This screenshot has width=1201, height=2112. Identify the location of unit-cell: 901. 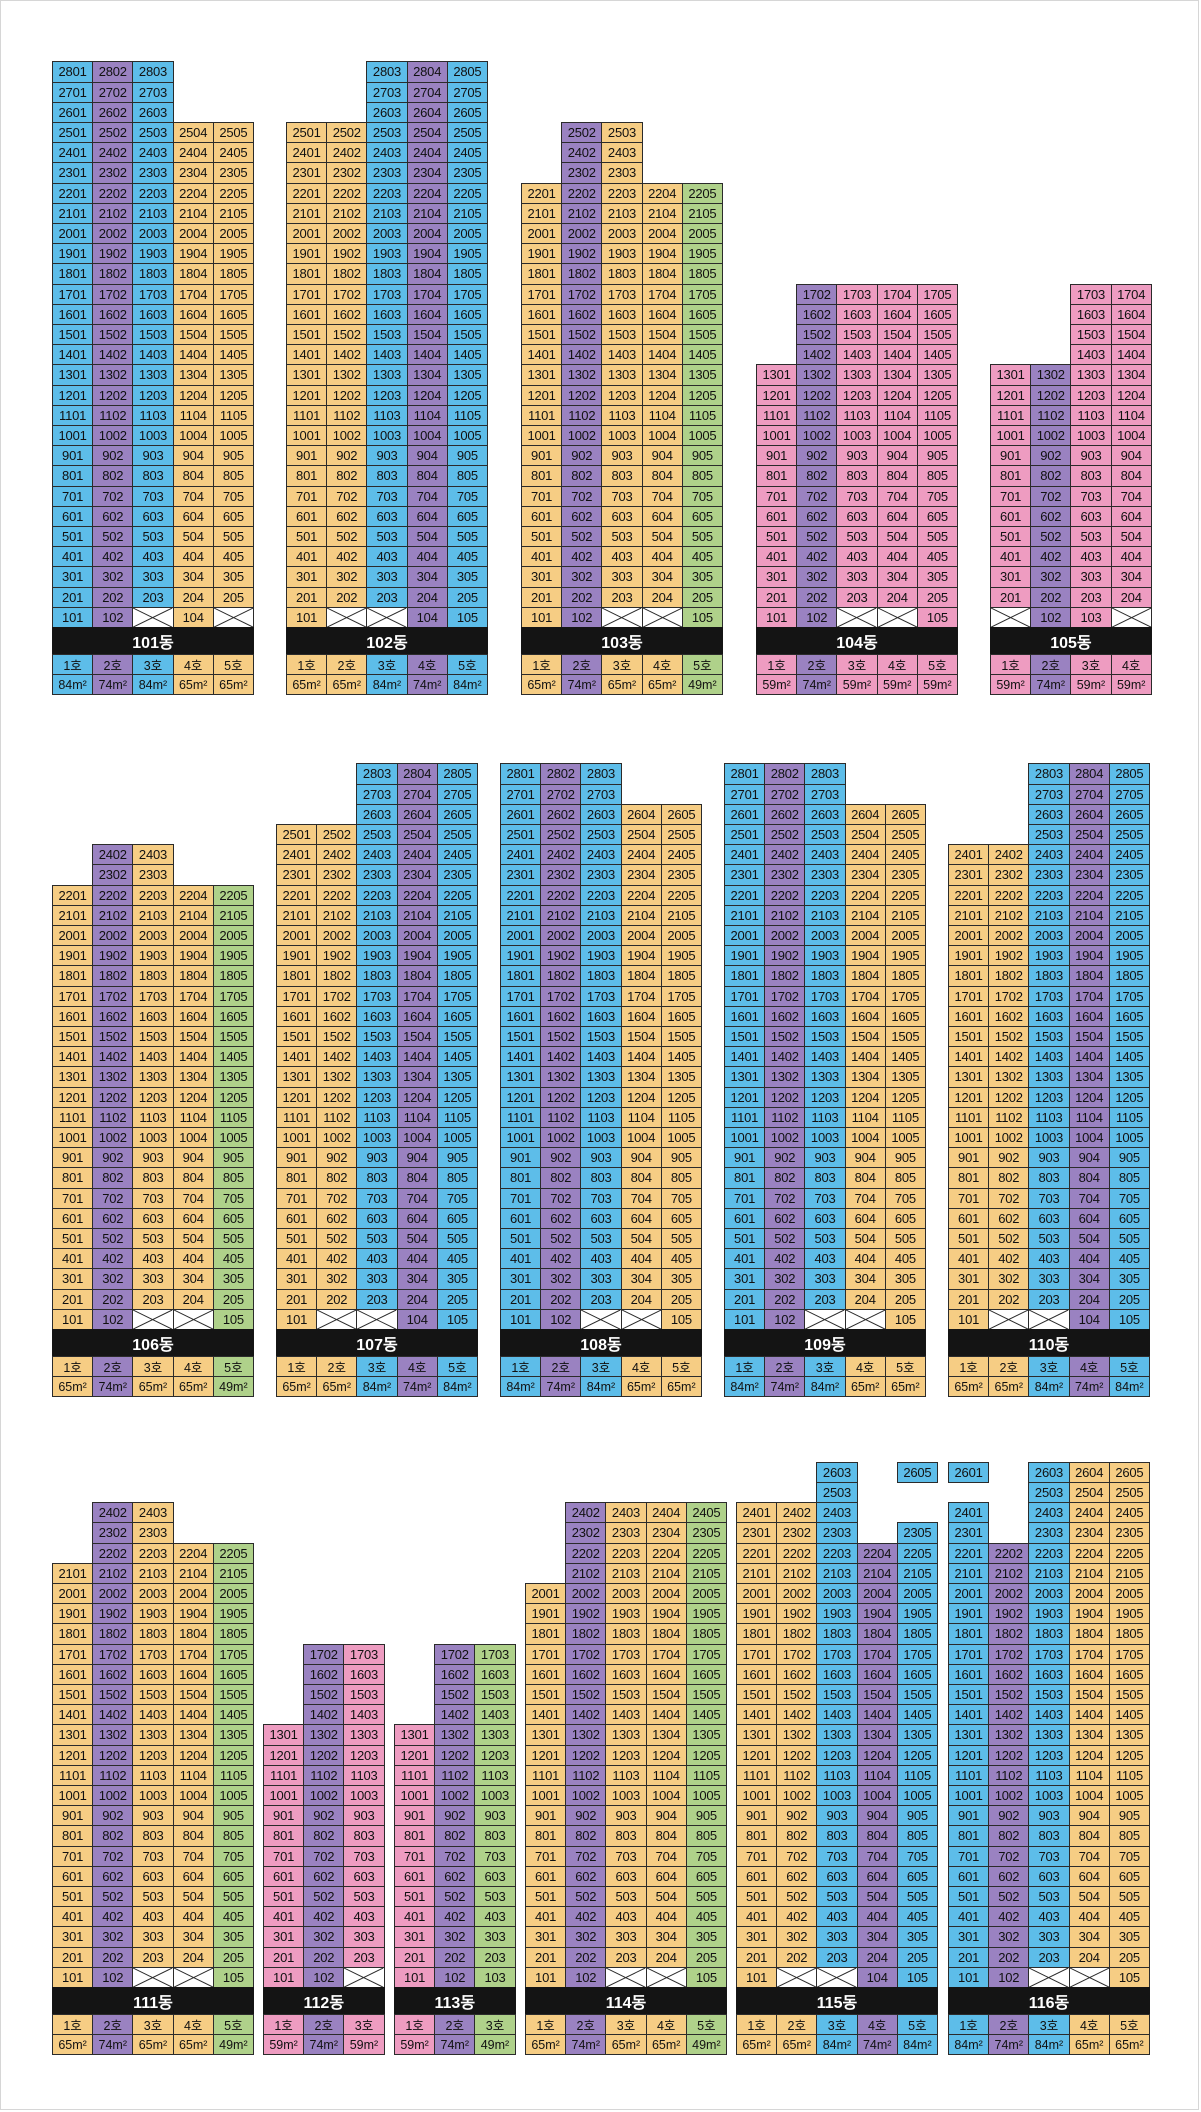
(73, 456).